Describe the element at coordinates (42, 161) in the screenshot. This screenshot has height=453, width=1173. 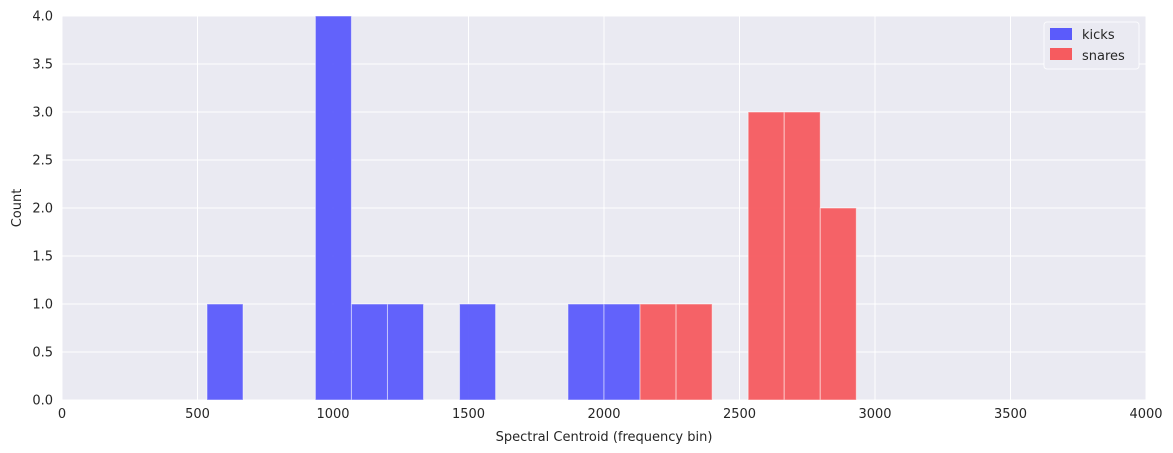
I see `y-tick-label: 2.5` at that location.